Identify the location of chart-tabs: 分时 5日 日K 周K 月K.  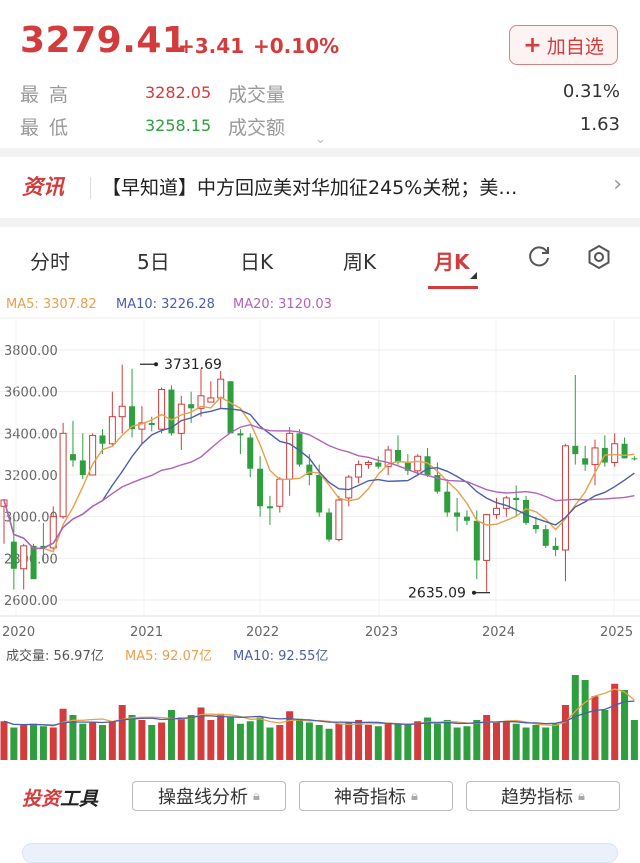
(320, 261).